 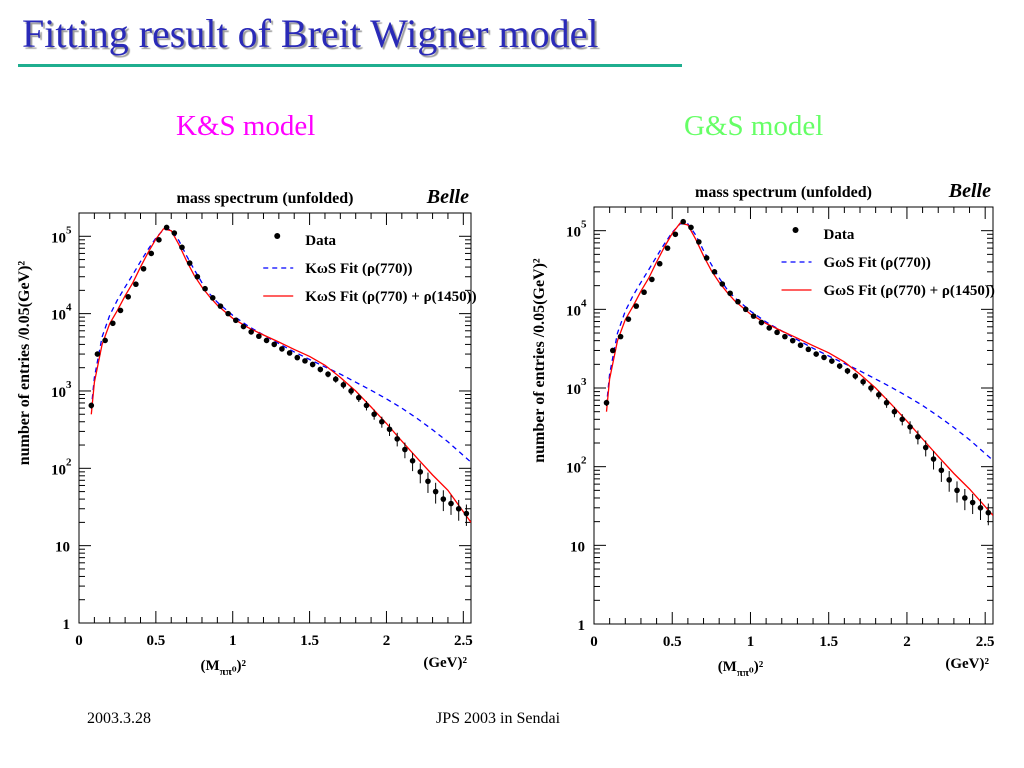 I want to click on footer-conference: JPS 2003 in Sendai, so click(x=498, y=718).